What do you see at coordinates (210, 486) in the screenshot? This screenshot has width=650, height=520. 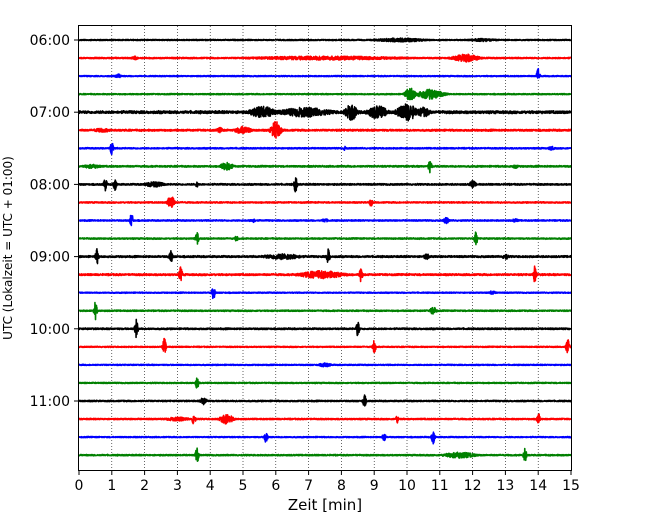 I see `x-tick-label-4: 4` at bounding box center [210, 486].